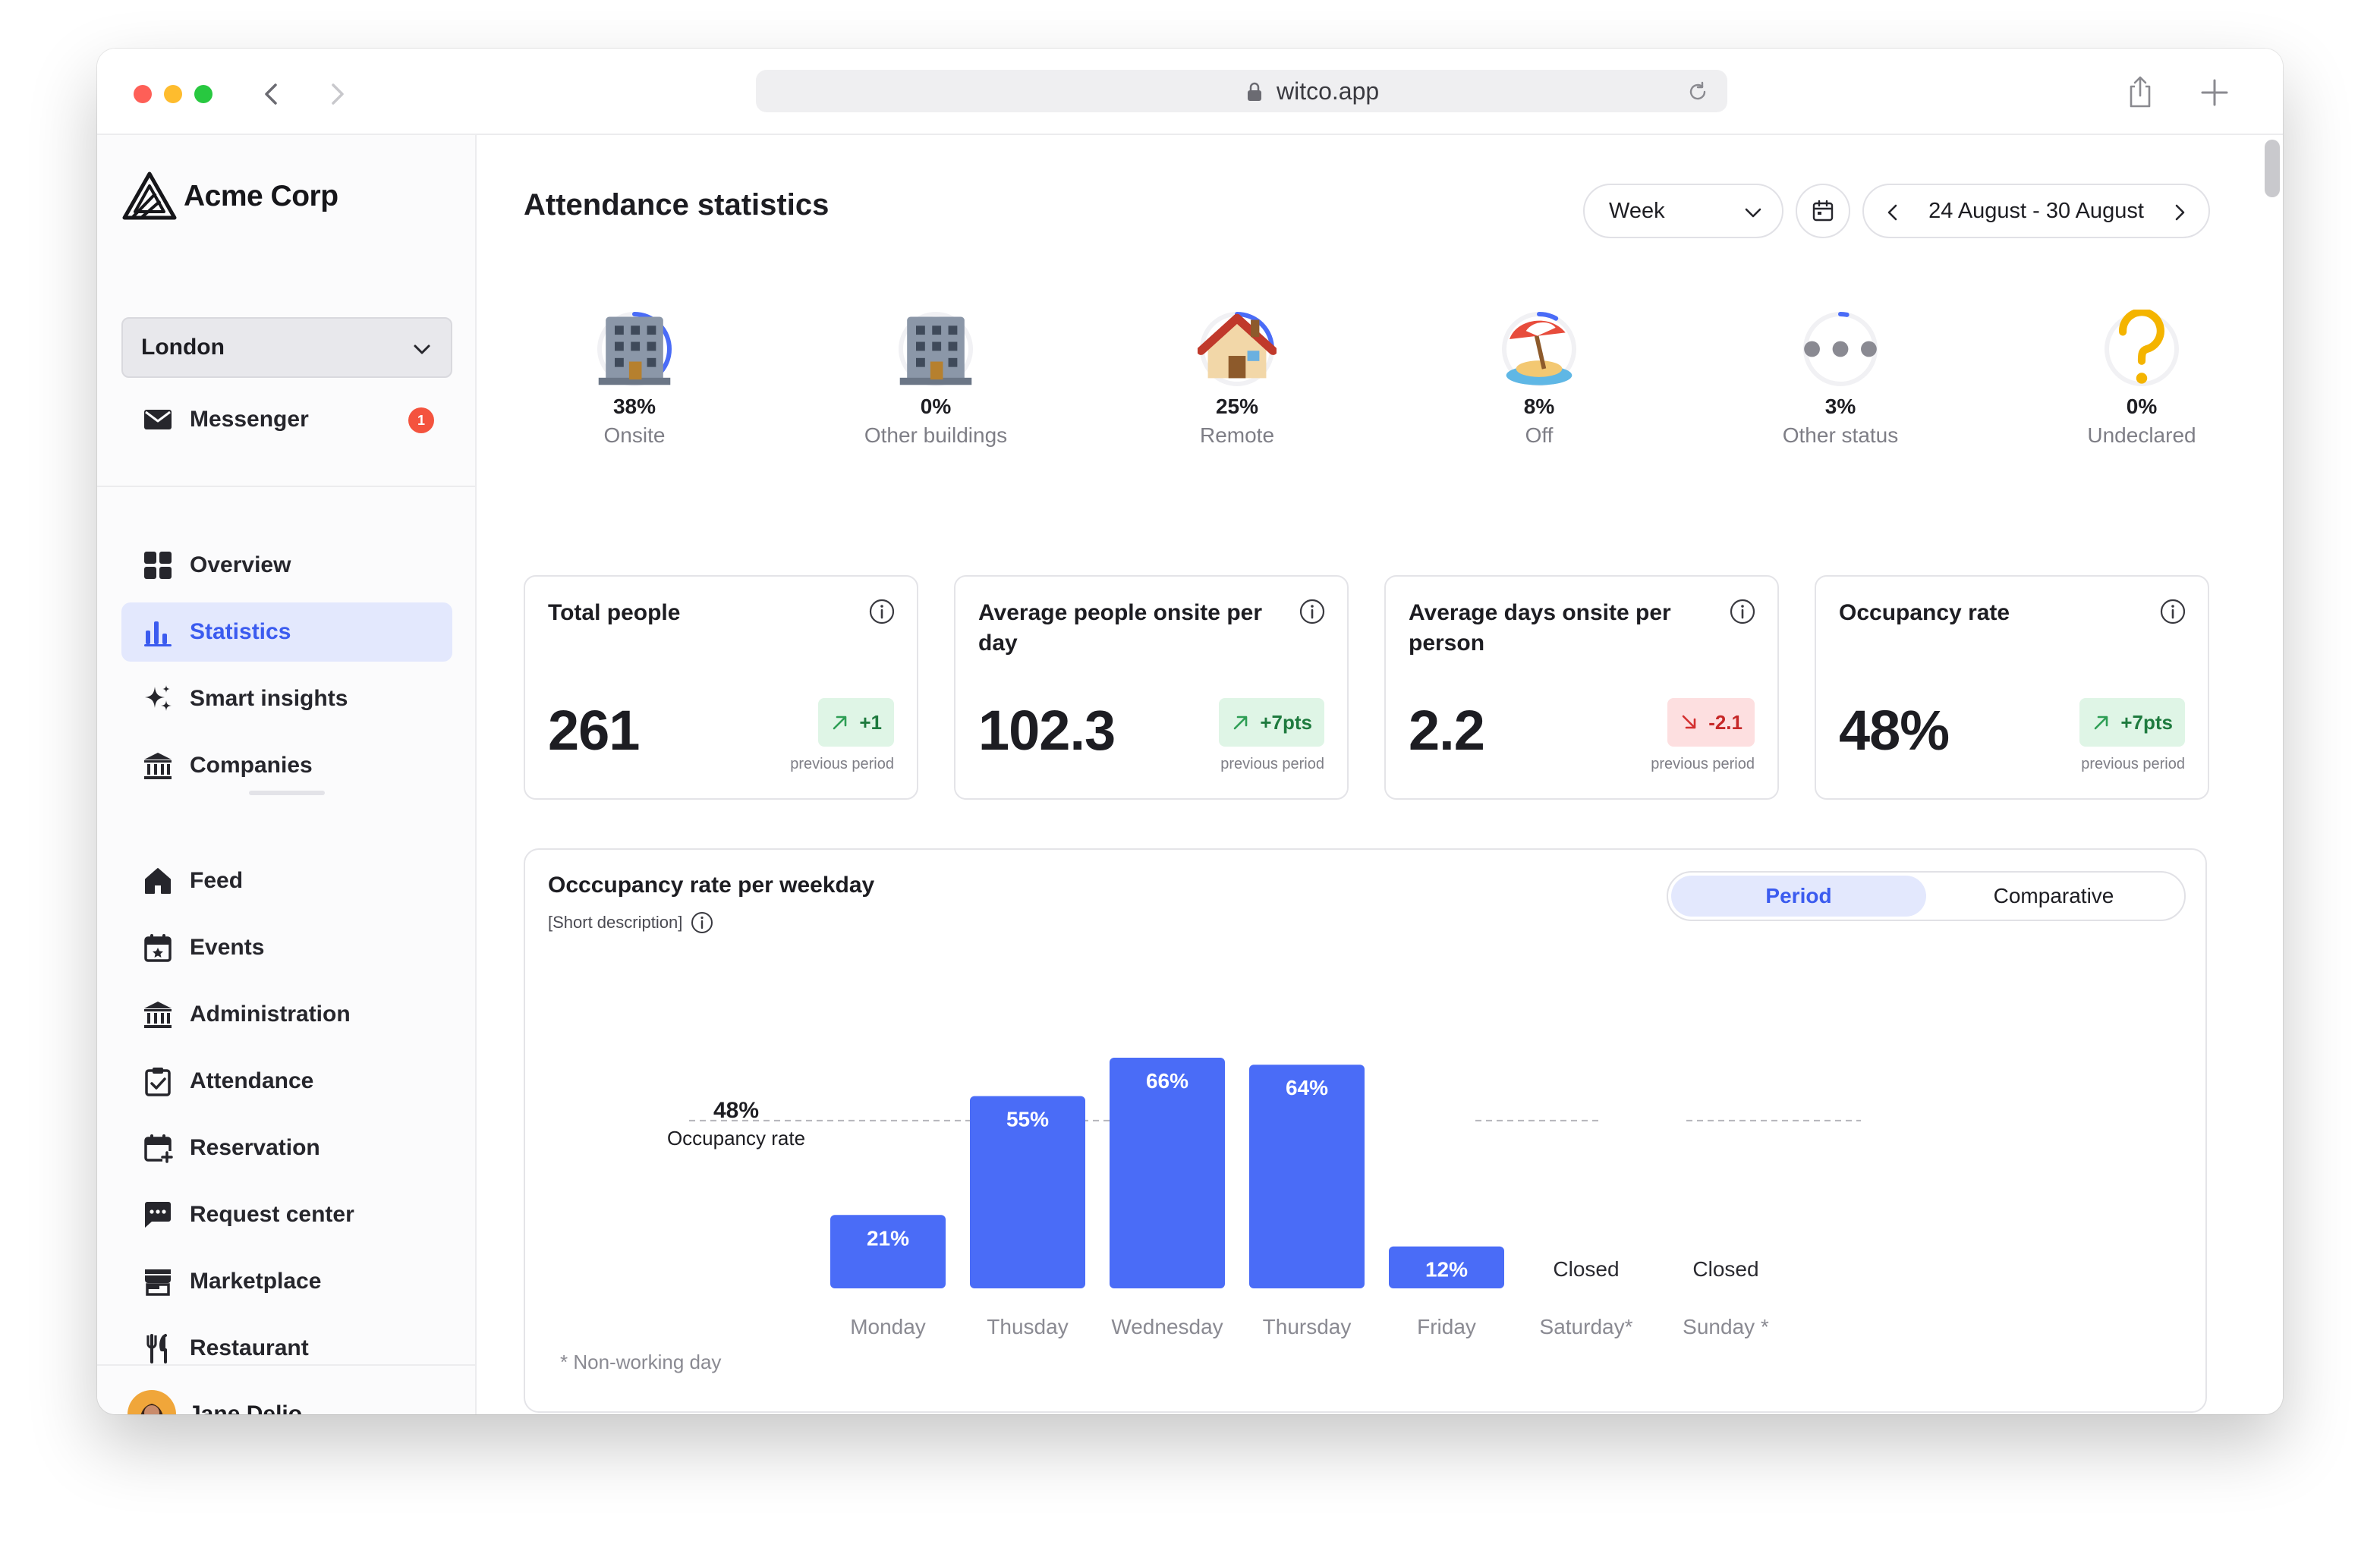  What do you see at coordinates (1307, 1176) in the screenshot?
I see `bar-thursday` at bounding box center [1307, 1176].